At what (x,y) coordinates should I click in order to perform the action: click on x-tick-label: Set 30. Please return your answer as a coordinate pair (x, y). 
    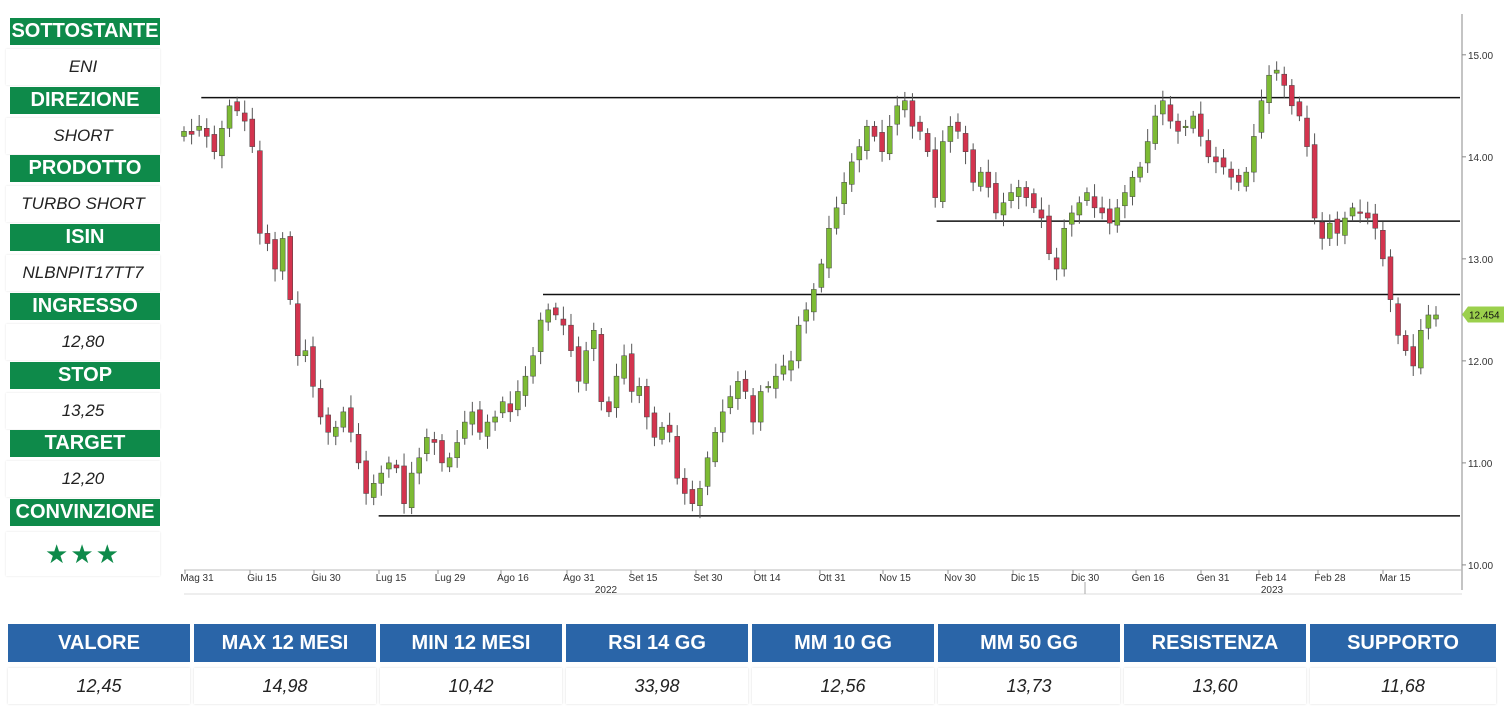
    Looking at the image, I should click on (708, 578).